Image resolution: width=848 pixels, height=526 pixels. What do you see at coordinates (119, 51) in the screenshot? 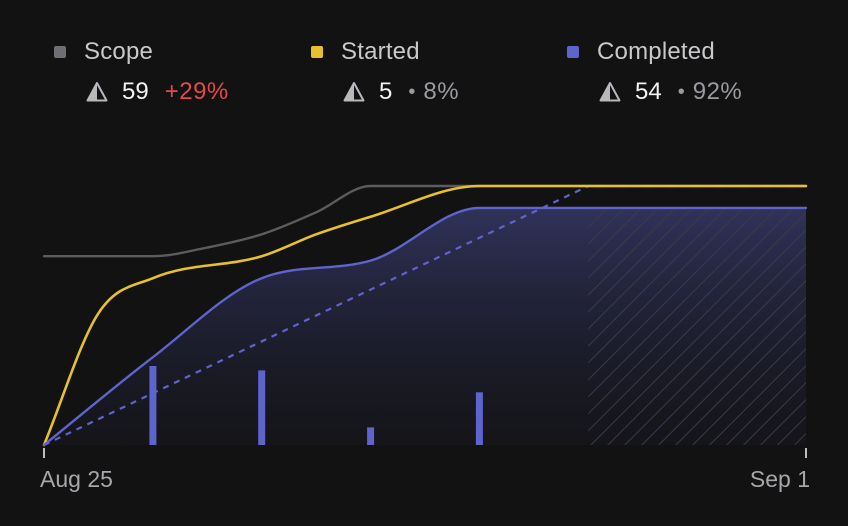
I see `legend-scope-label: Scope` at bounding box center [119, 51].